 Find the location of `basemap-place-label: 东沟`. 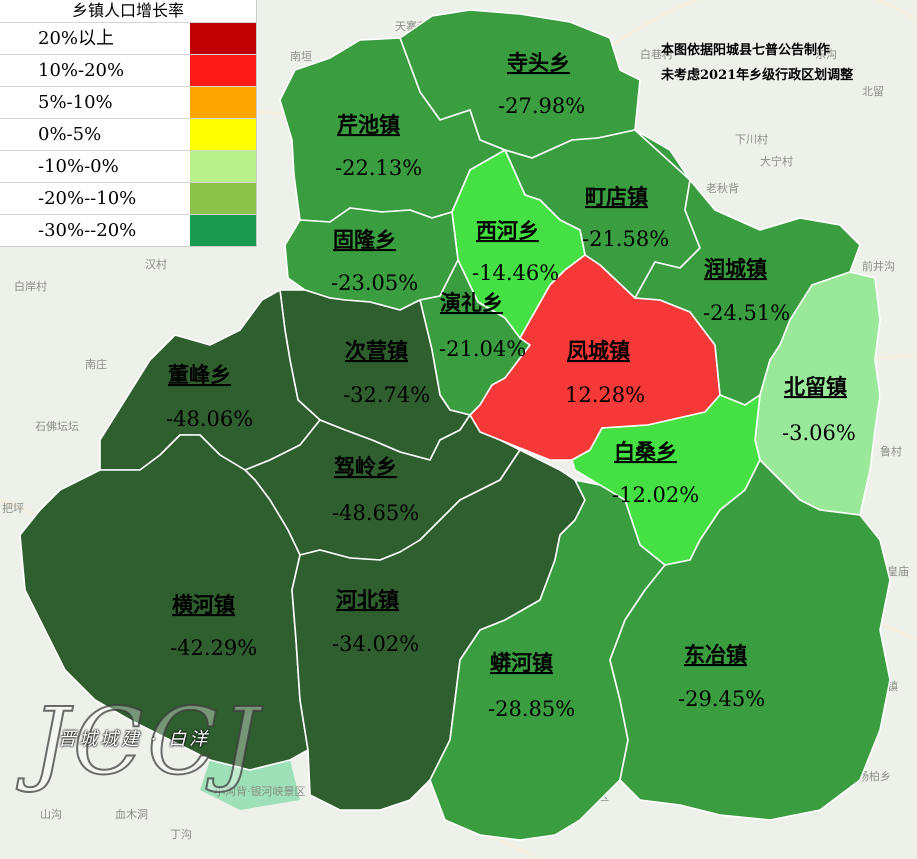

basemap-place-label: 东沟 is located at coordinates (826, 54).